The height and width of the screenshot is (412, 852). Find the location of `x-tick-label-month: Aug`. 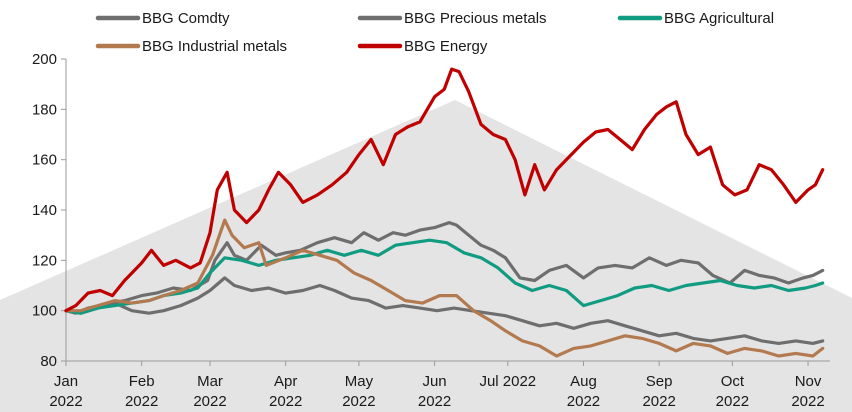

x-tick-label-month: Aug is located at coordinates (583, 381).